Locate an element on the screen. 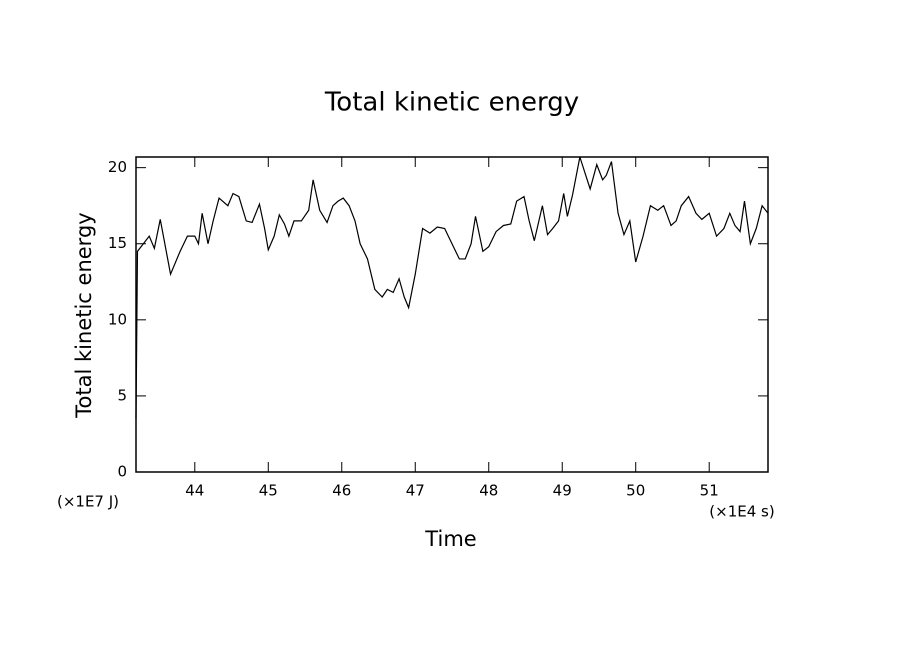  x-tick-label: 48 is located at coordinates (488, 491).